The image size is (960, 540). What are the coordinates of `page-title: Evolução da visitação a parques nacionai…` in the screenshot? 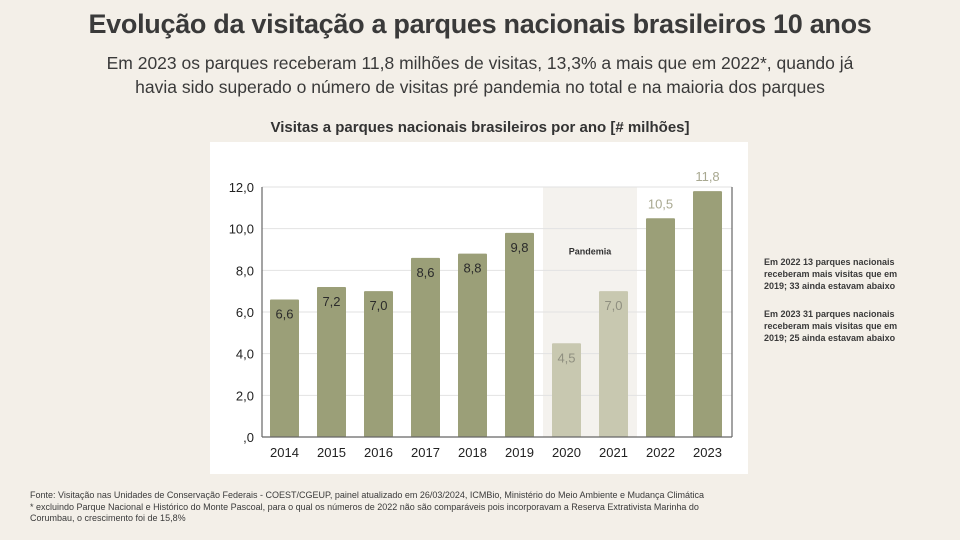 It's located at (480, 24).